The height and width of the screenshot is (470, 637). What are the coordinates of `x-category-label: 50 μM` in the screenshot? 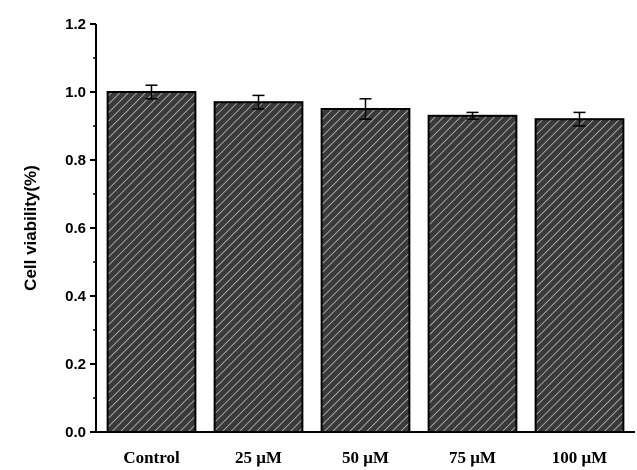 It's located at (365, 457).